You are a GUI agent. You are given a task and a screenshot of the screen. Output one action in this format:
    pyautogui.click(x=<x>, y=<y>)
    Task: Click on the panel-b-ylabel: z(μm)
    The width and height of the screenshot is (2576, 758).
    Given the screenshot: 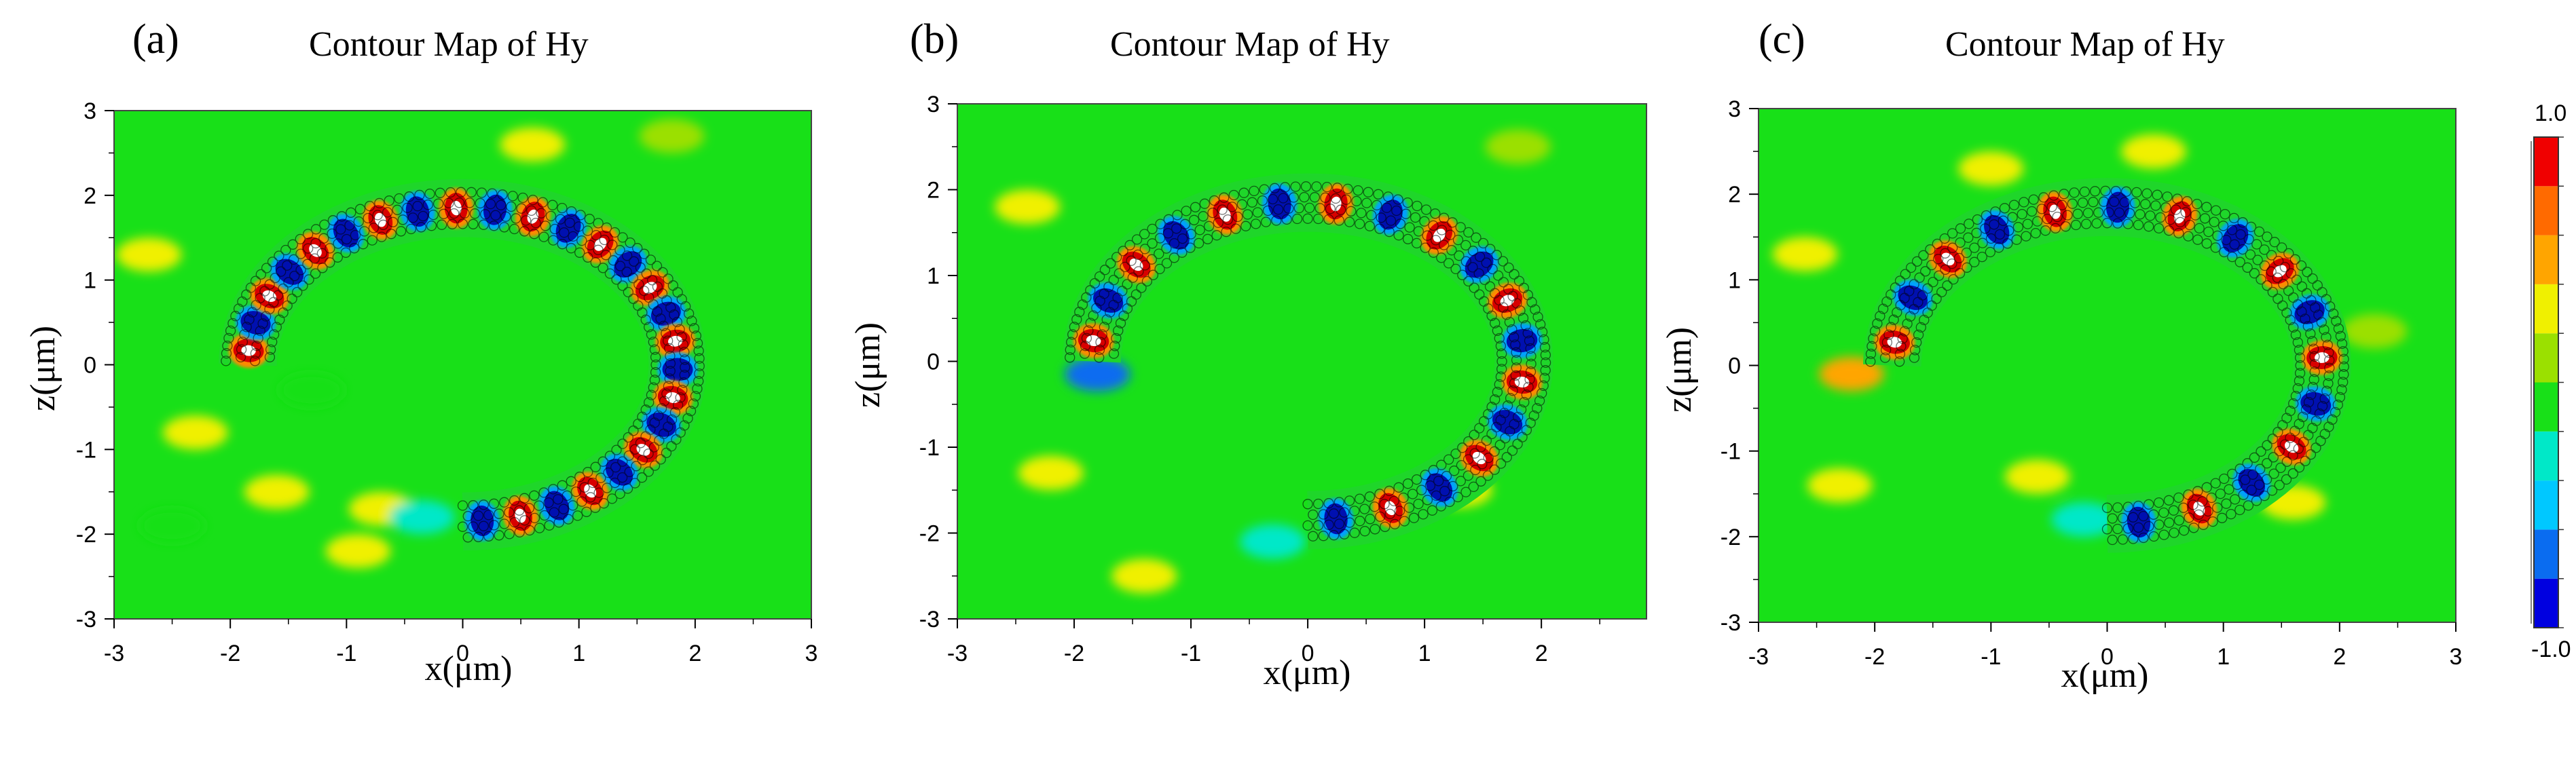 What is the action you would take?
    pyautogui.click(x=868, y=365)
    